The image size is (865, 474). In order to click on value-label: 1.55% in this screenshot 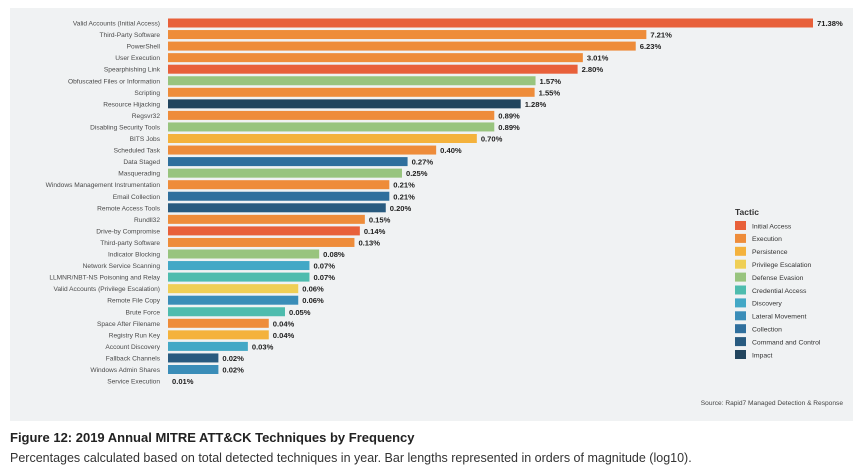, I will do `click(550, 92)`.